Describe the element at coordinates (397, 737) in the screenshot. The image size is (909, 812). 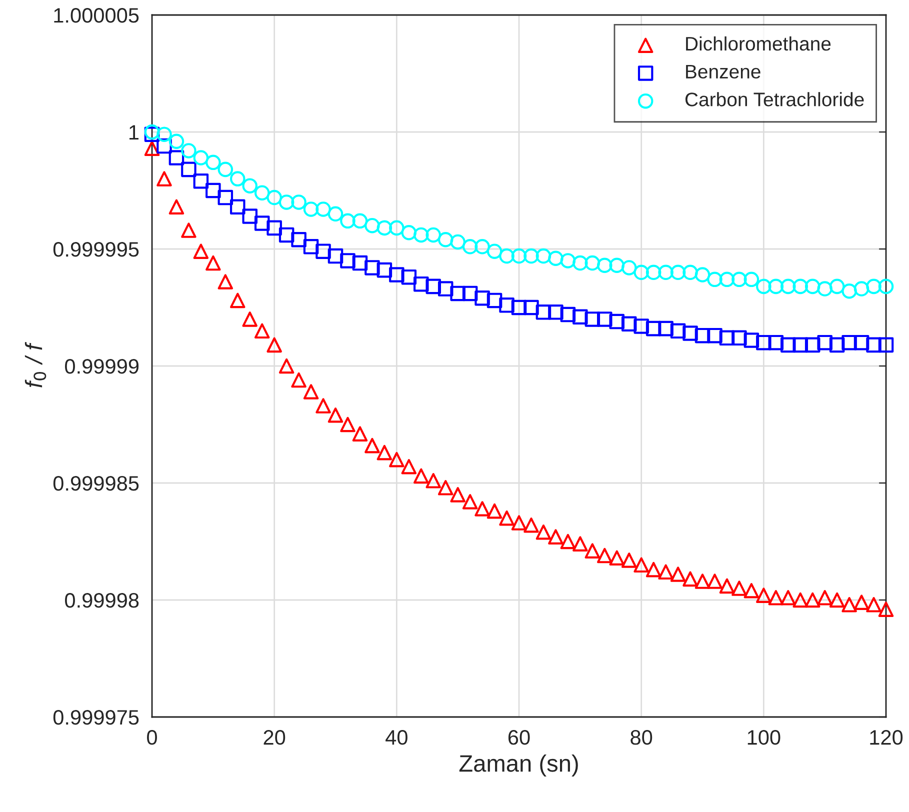
I see `x-tick-label: 40` at that location.